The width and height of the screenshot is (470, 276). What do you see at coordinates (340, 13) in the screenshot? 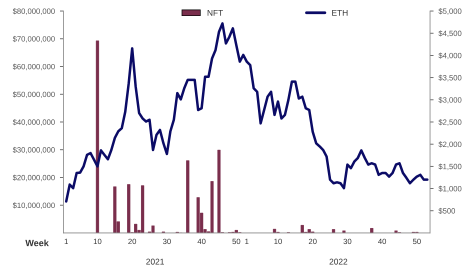
I see `legend-label: ETH` at bounding box center [340, 13].